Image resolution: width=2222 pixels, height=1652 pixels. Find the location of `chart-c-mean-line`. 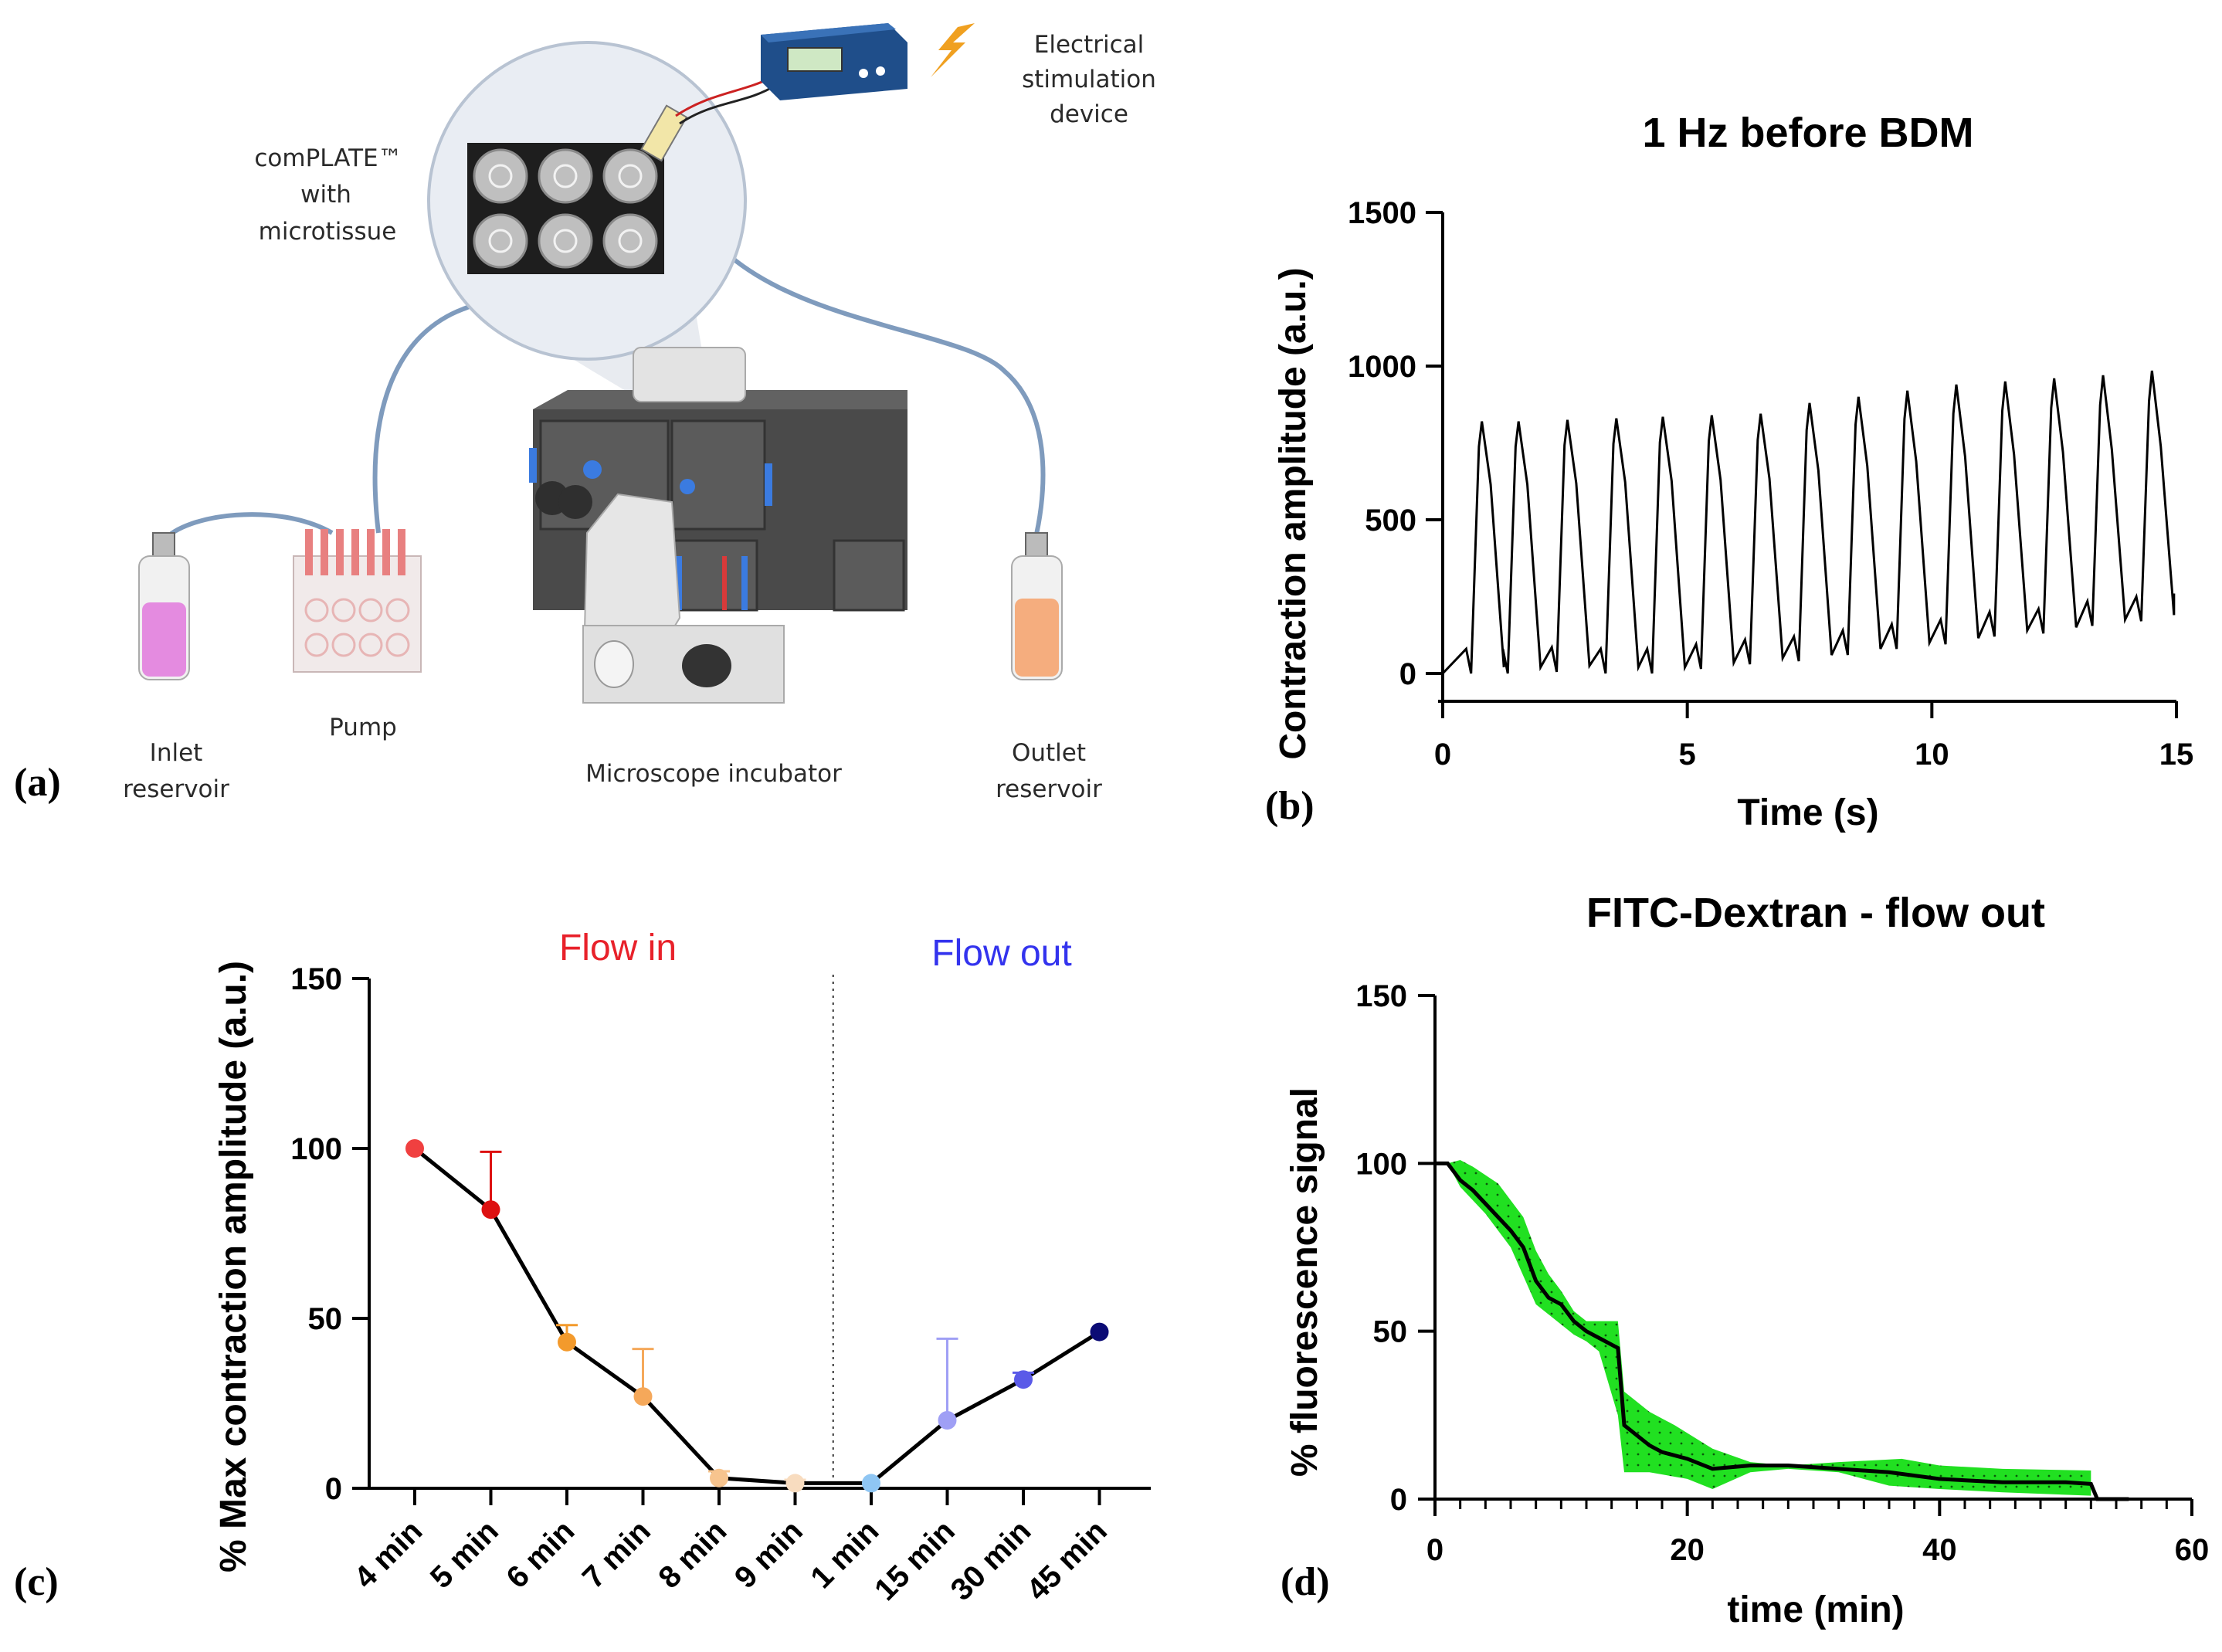

chart-c-mean-line is located at coordinates (757, 1316).